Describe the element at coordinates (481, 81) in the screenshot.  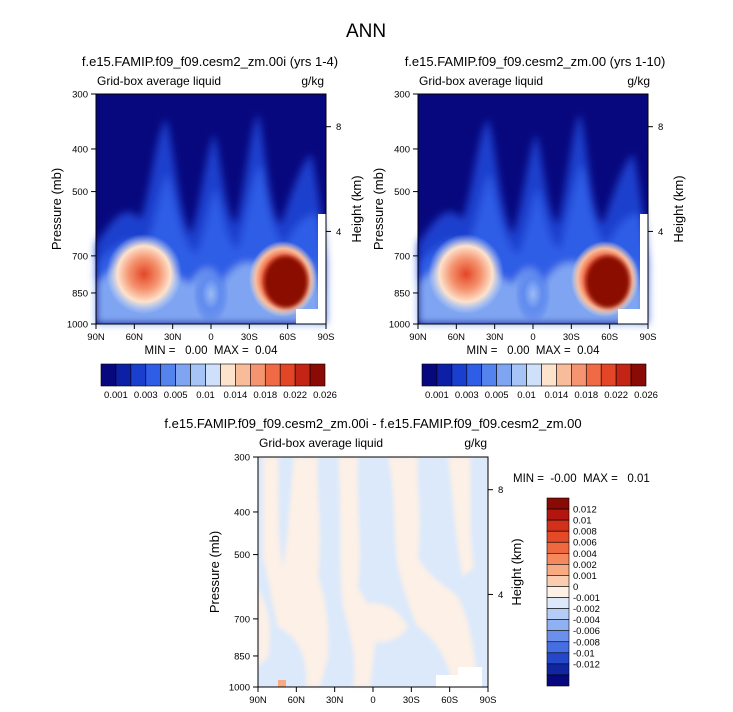
I see `panel-2-subtitle-left: Grid-box average liquid` at that location.